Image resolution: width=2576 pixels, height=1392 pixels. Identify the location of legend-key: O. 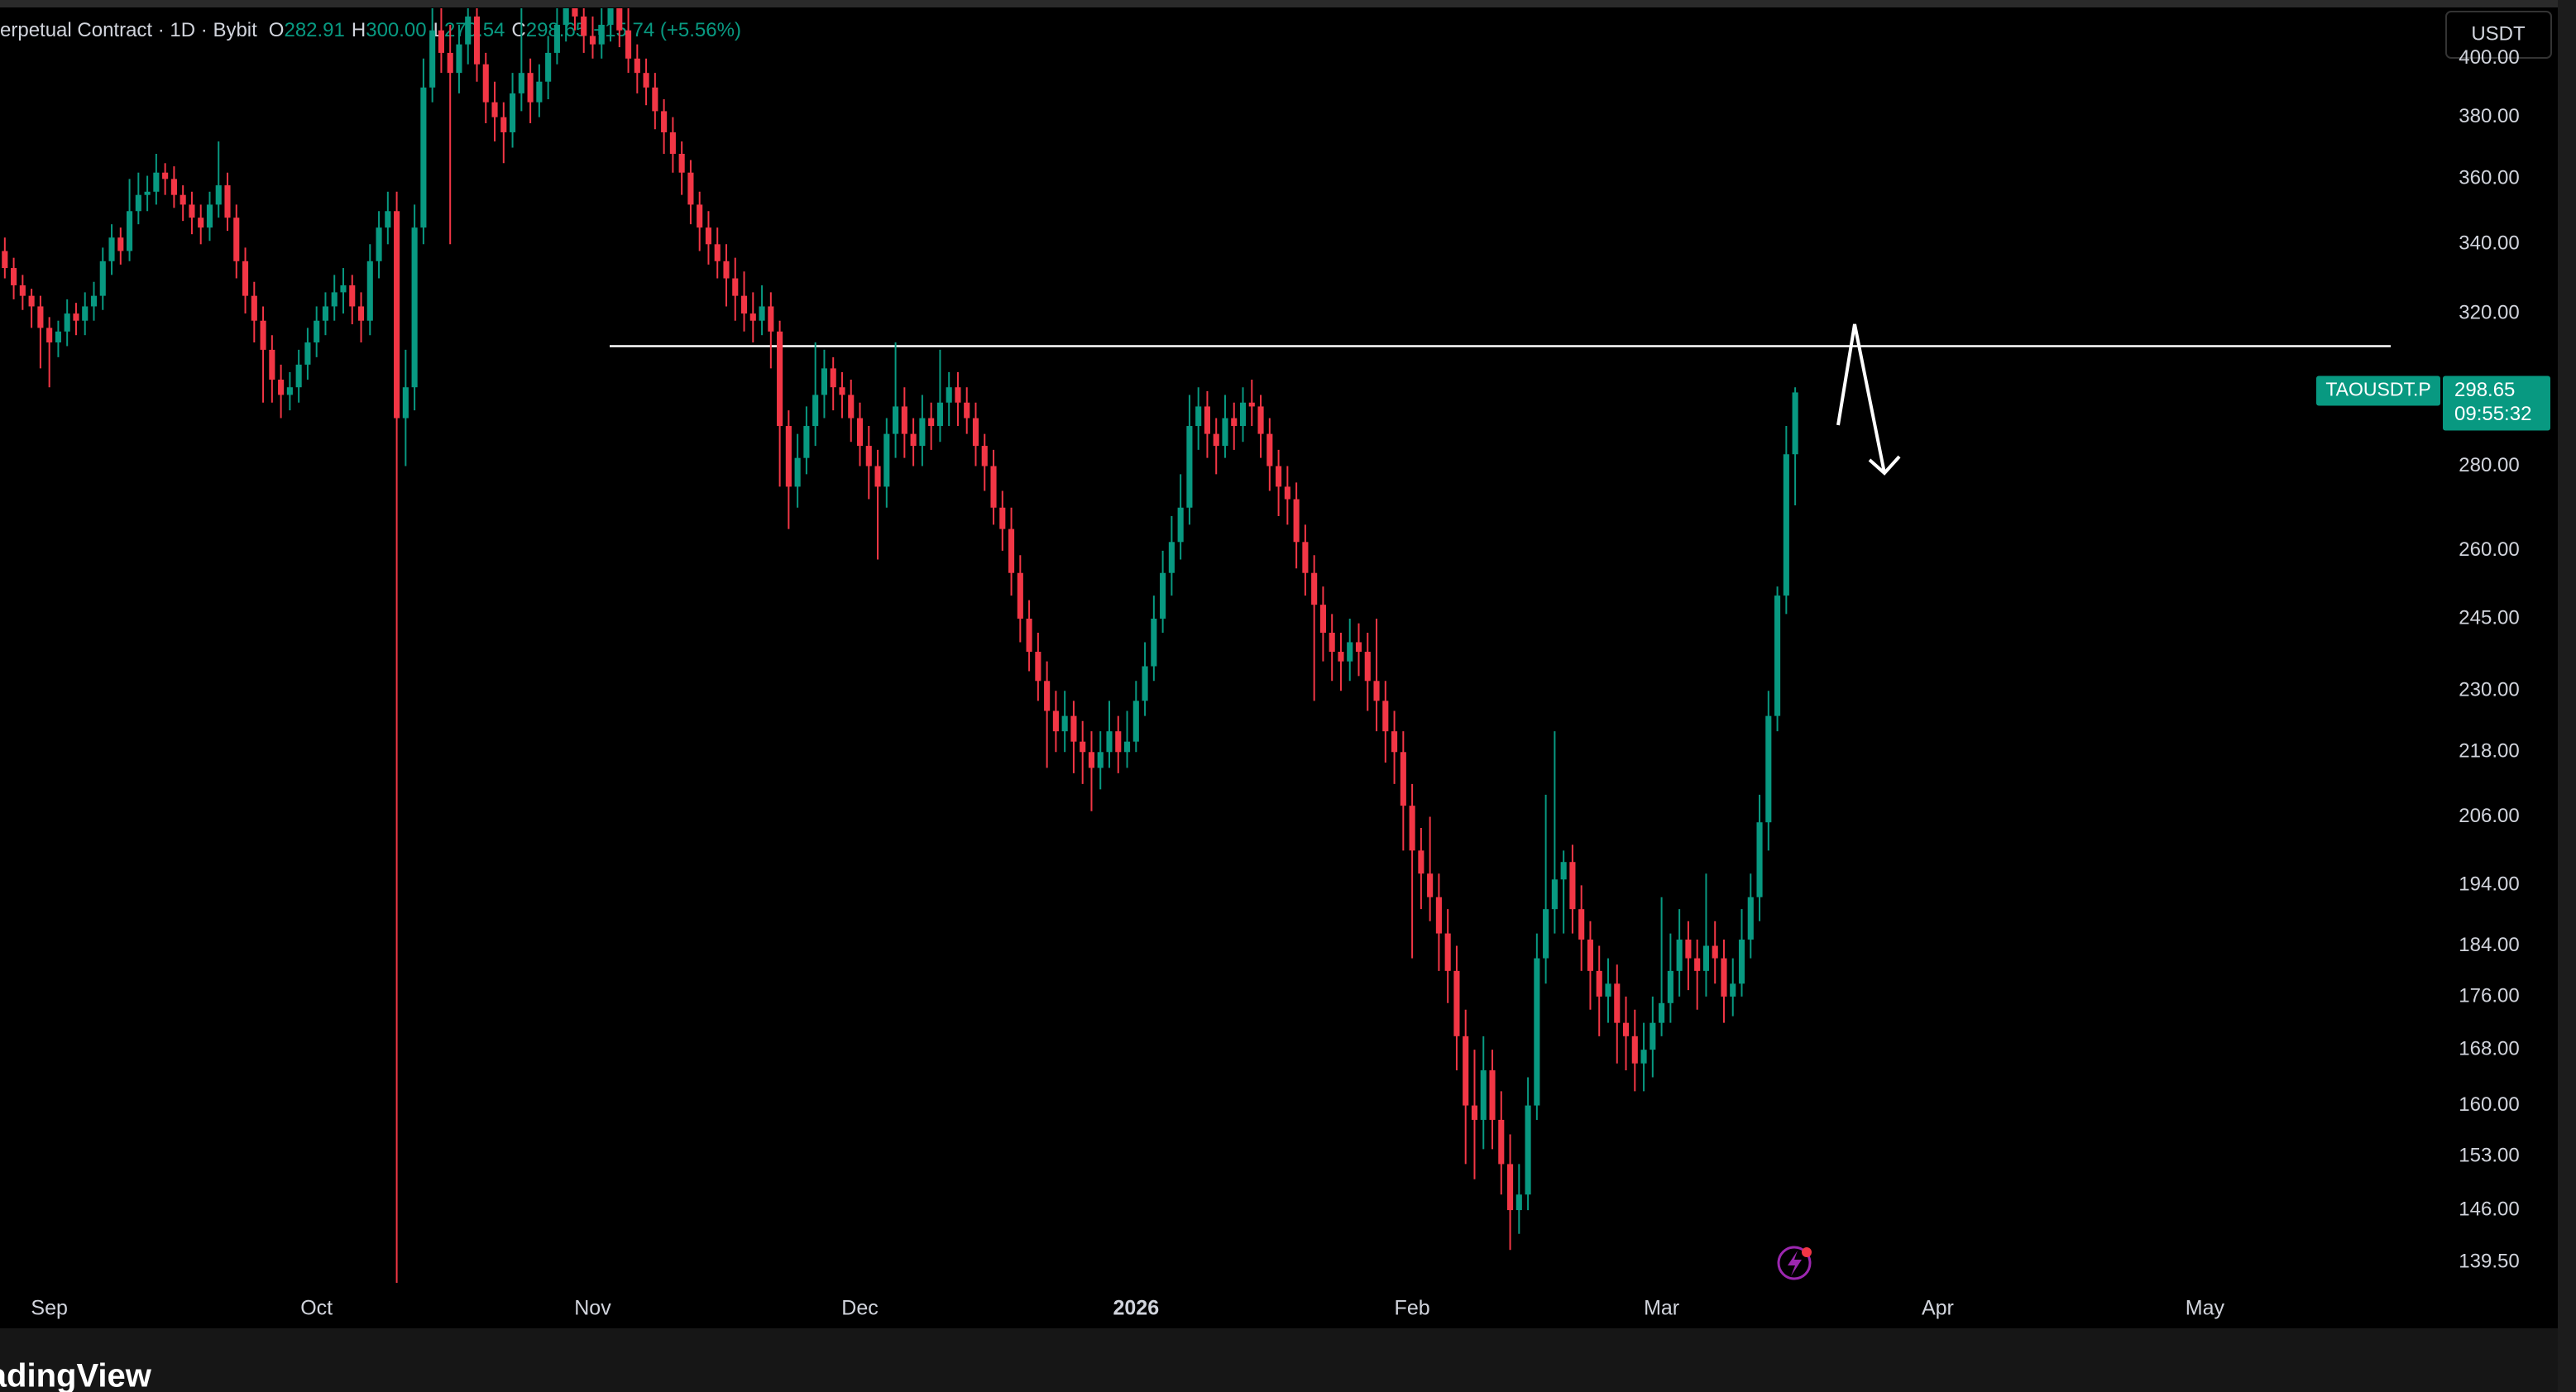
(277, 30).